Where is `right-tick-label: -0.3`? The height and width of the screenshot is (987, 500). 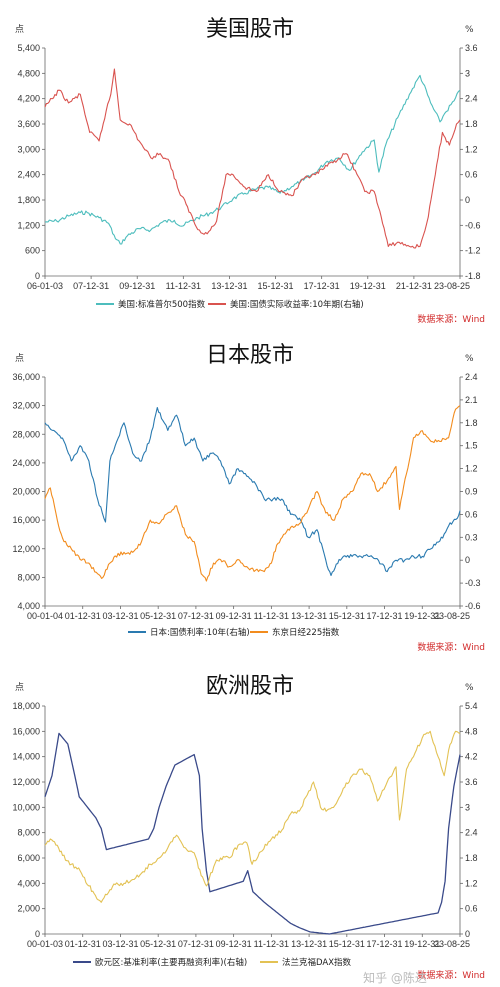
right-tick-label: -0.3 is located at coordinates (473, 583).